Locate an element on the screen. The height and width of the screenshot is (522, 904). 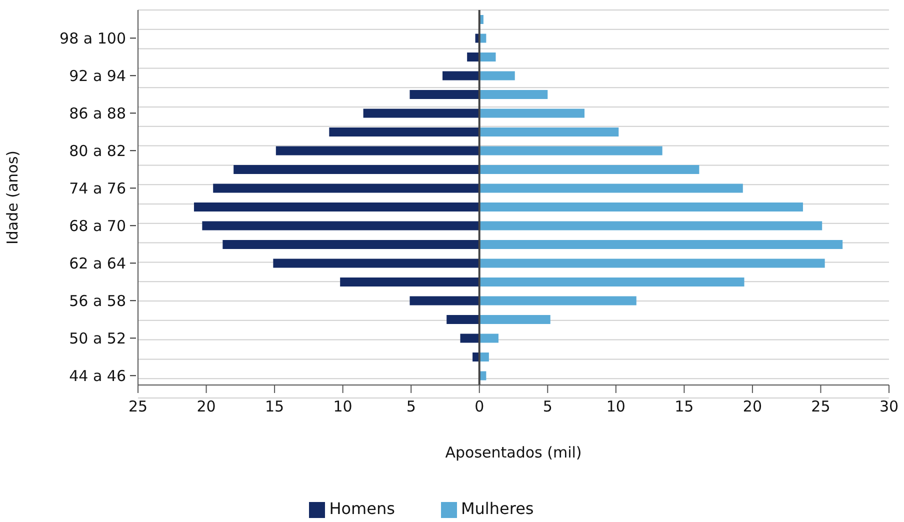
x-axis-title: Aposentados (mil) is located at coordinates (513, 453).